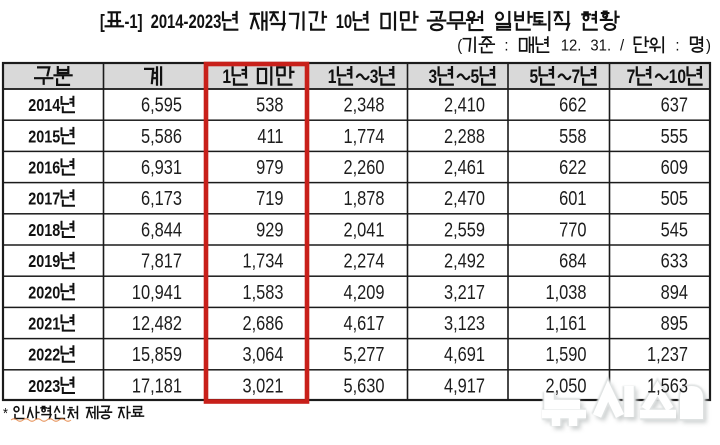 The height and width of the screenshot is (445, 720). Describe the element at coordinates (674, 104) in the screenshot. I see `svg-text: 637` at that location.